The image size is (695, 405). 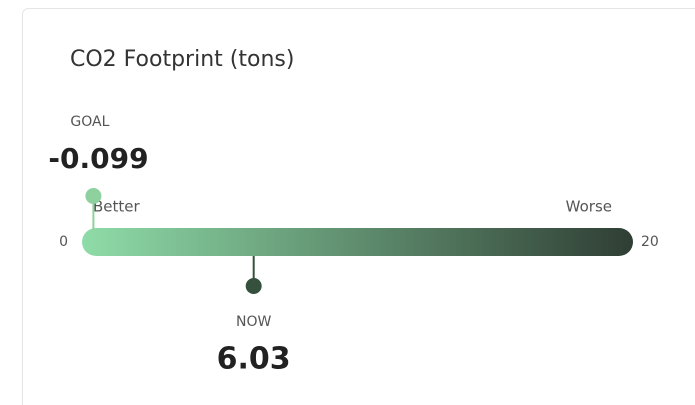 I want to click on now-label: NOW, so click(x=253, y=322).